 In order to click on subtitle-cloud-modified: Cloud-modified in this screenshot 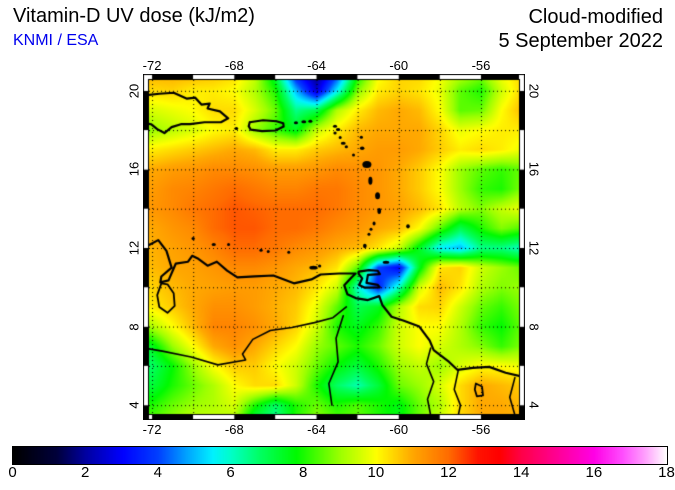, I will do `click(595, 17)`.